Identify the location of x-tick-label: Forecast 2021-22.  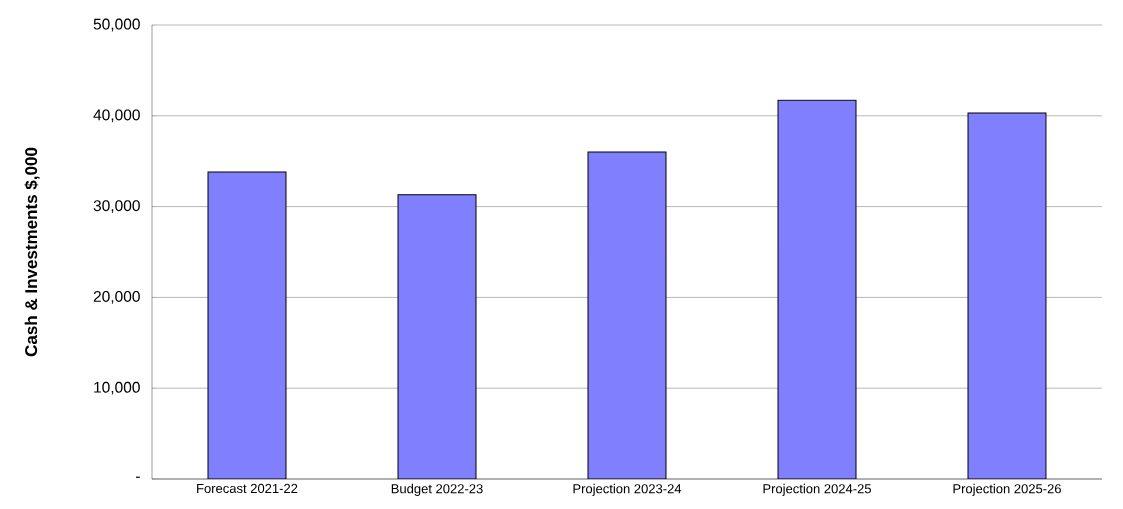
(247, 488).